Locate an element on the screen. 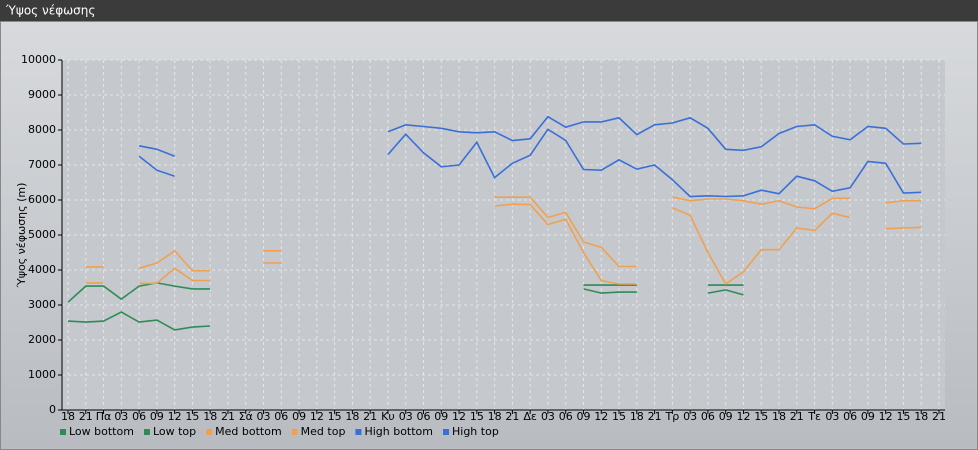 Image resolution: width=978 pixels, height=450 pixels. x-tick-label: Δε is located at coordinates (530, 416).